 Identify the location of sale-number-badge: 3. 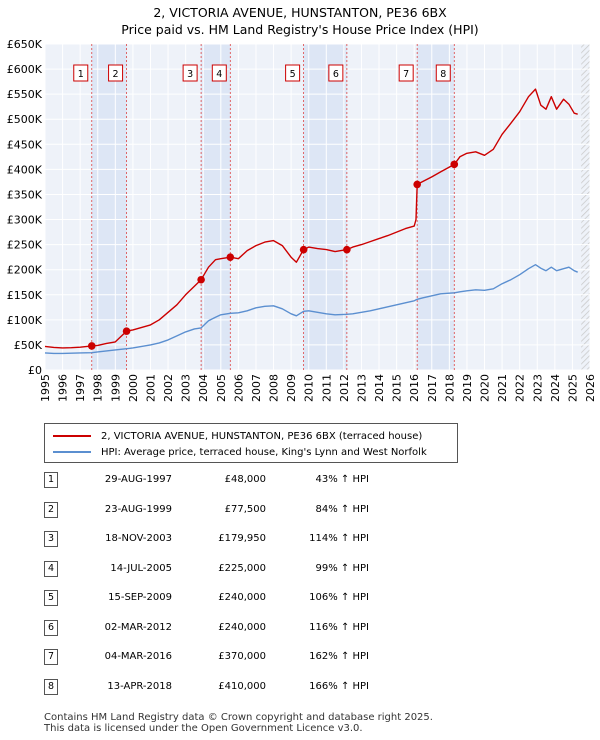
(51, 539).